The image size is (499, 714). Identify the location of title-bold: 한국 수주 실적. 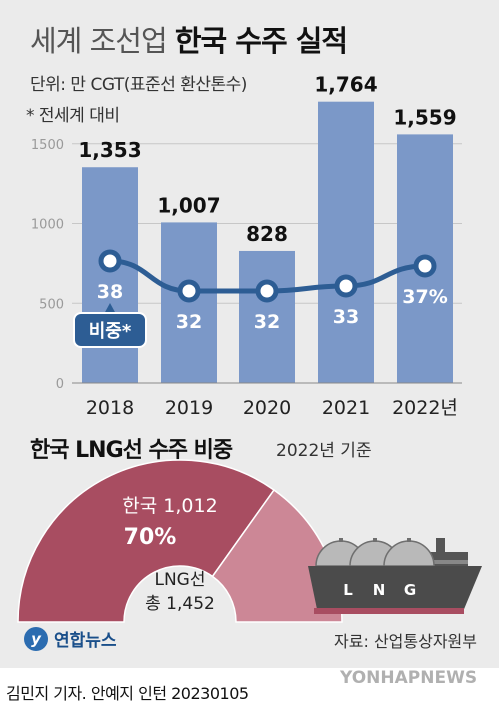
(261, 41).